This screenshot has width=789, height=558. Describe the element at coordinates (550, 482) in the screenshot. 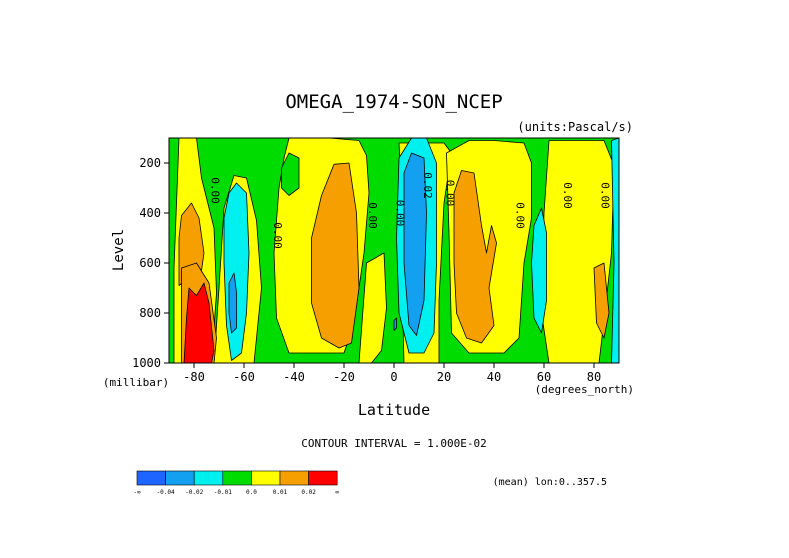

I see `mean-lon-text: (mean) lon:0..357.5` at that location.